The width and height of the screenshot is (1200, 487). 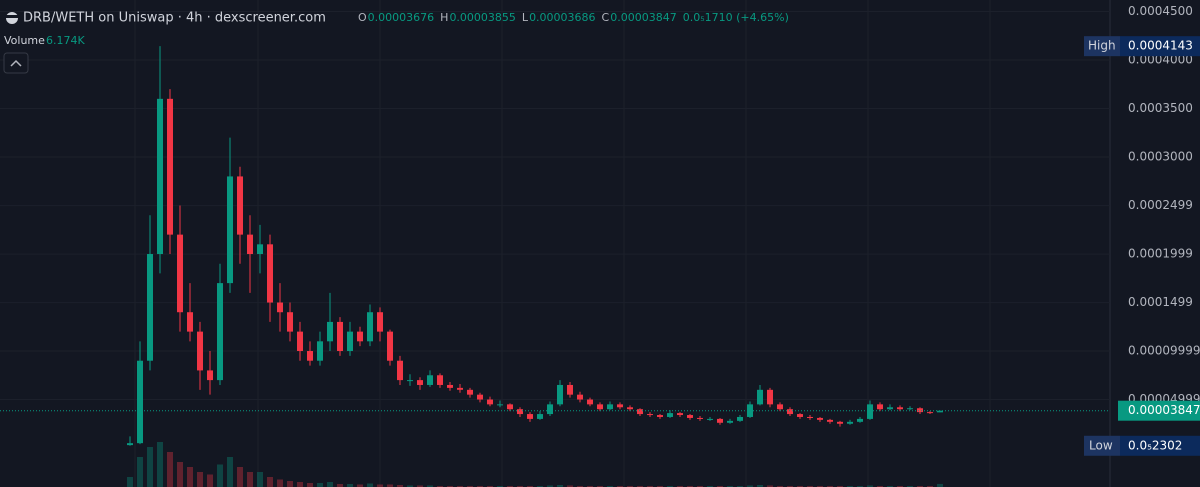 What do you see at coordinates (1164, 351) in the screenshot?
I see `y-tick-label: 0.00009999` at bounding box center [1164, 351].